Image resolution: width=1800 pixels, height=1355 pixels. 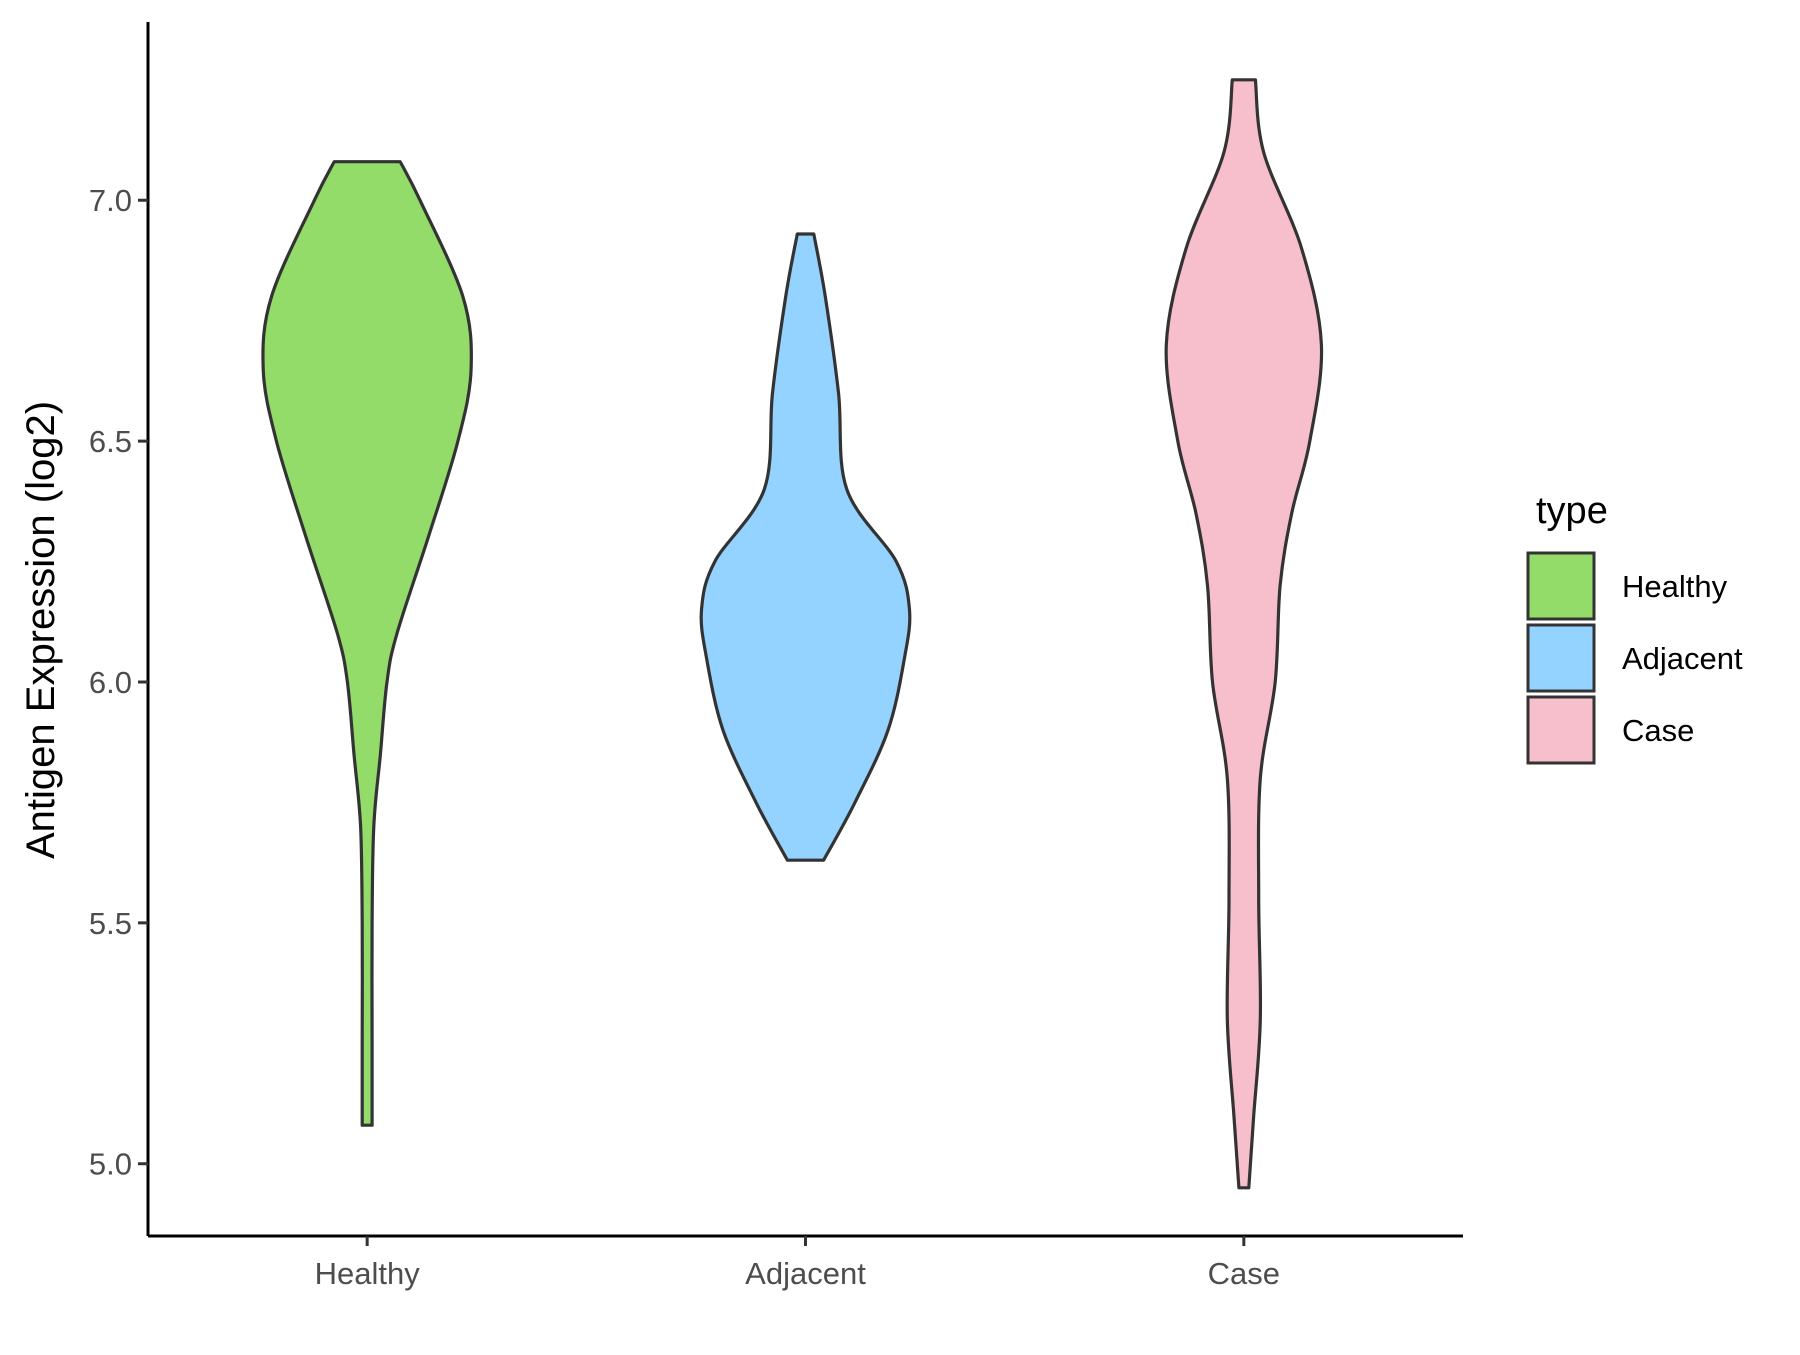 What do you see at coordinates (1561, 730) in the screenshot?
I see `legend-swatch-case` at bounding box center [1561, 730].